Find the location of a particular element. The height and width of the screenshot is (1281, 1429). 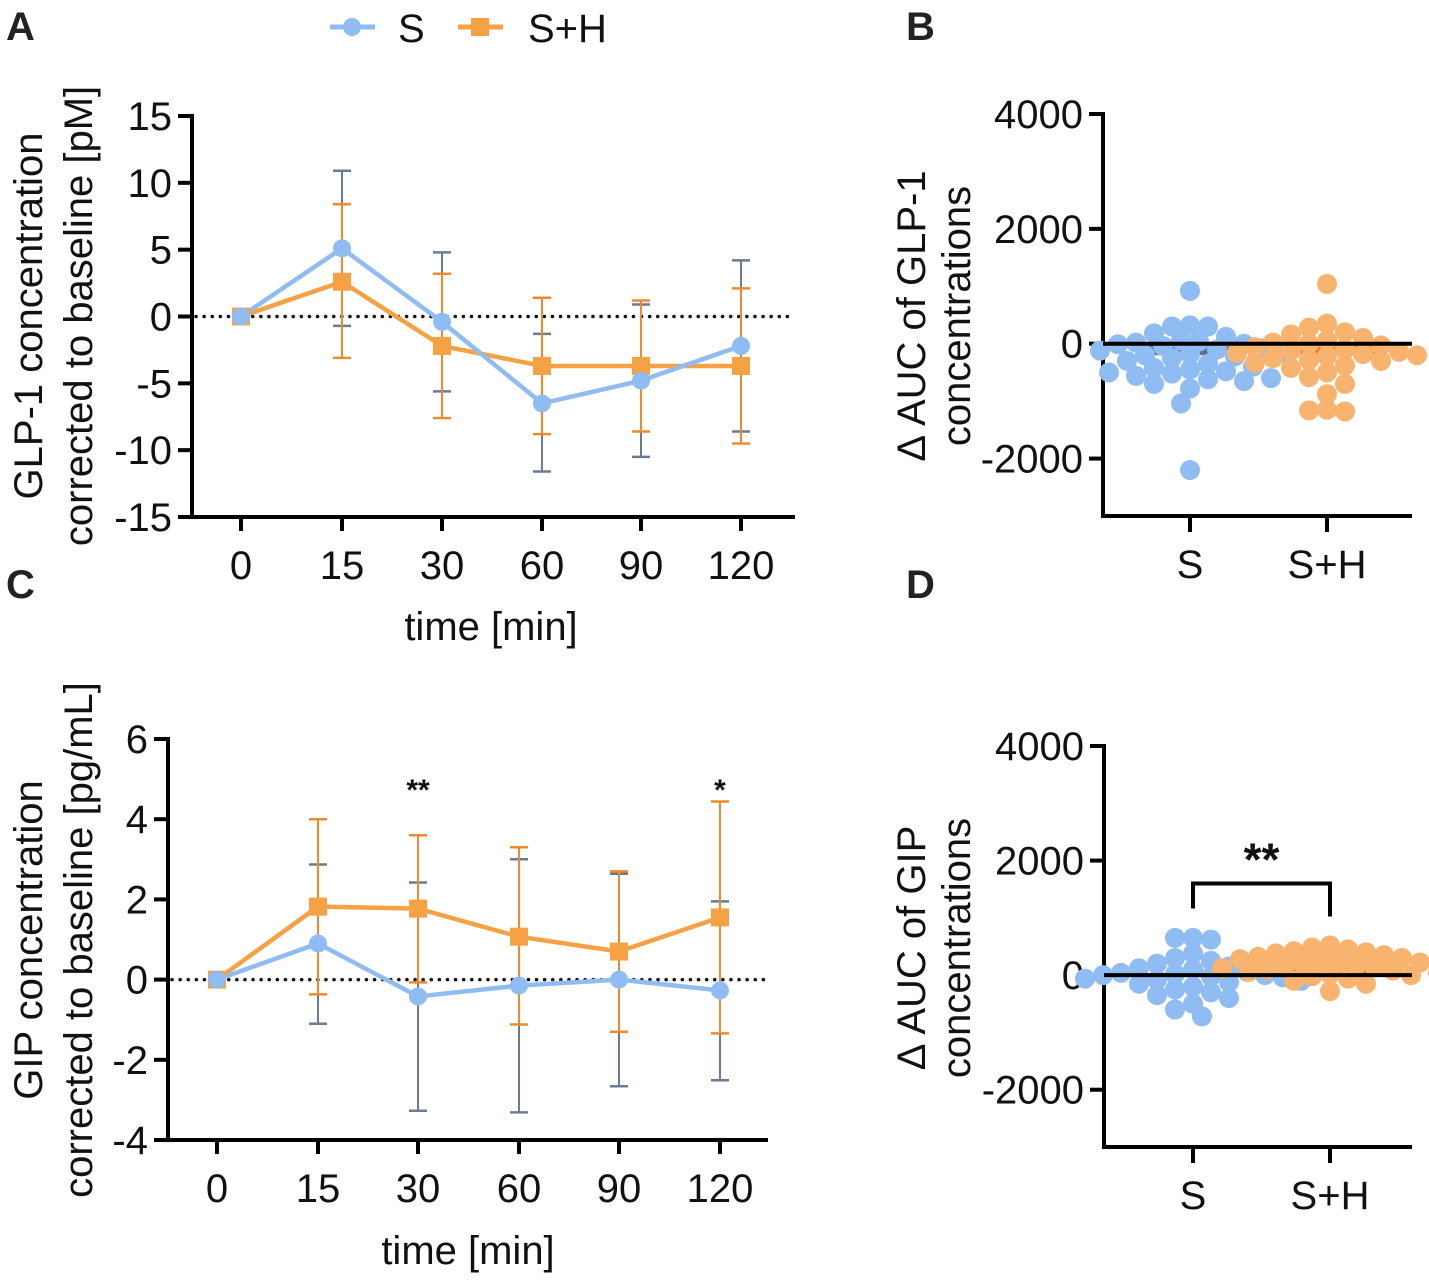

panel-a-ytick-label: 0 is located at coordinates (161, 318).